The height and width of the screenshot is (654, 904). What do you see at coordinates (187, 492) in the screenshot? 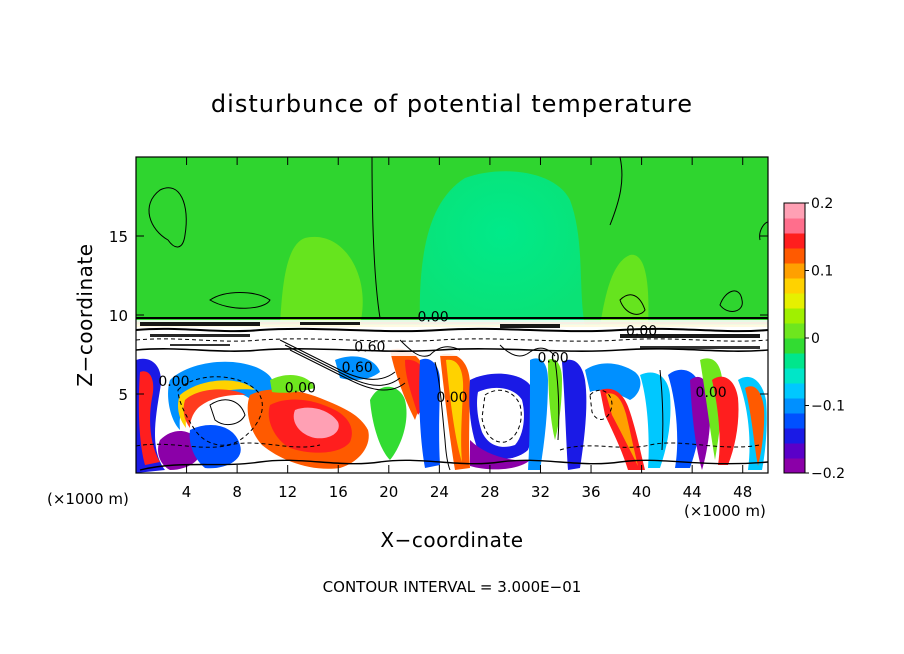
I see `x-tick-label: 4` at bounding box center [187, 492].